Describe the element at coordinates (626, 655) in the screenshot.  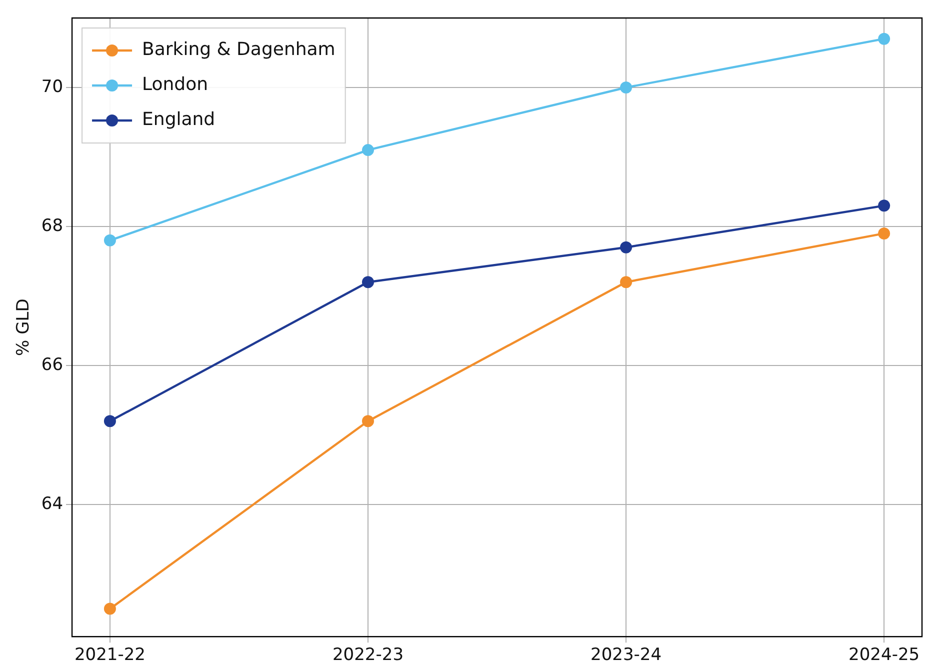
I see `x-tick-label: 2023-24` at that location.